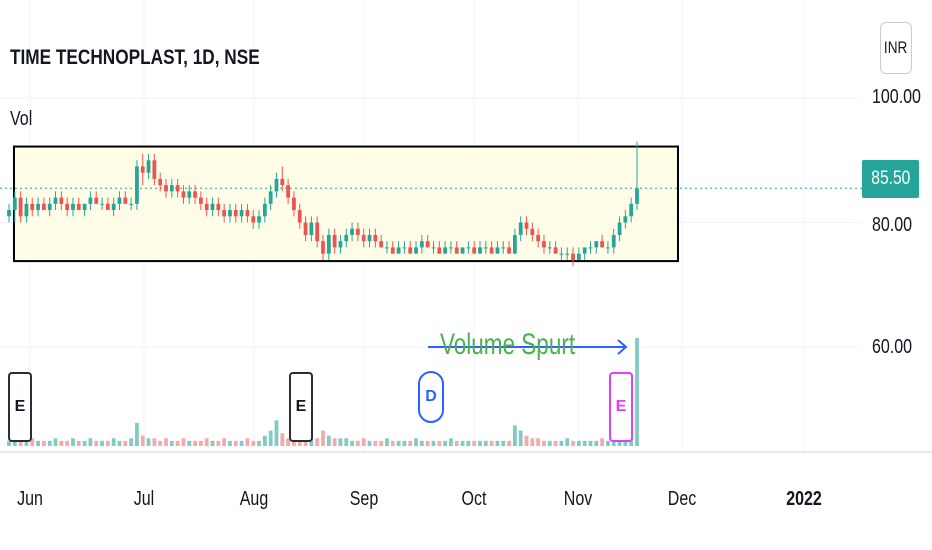 The image size is (932, 550). What do you see at coordinates (474, 499) in the screenshot?
I see `x-tick-label: Oct` at bounding box center [474, 499].